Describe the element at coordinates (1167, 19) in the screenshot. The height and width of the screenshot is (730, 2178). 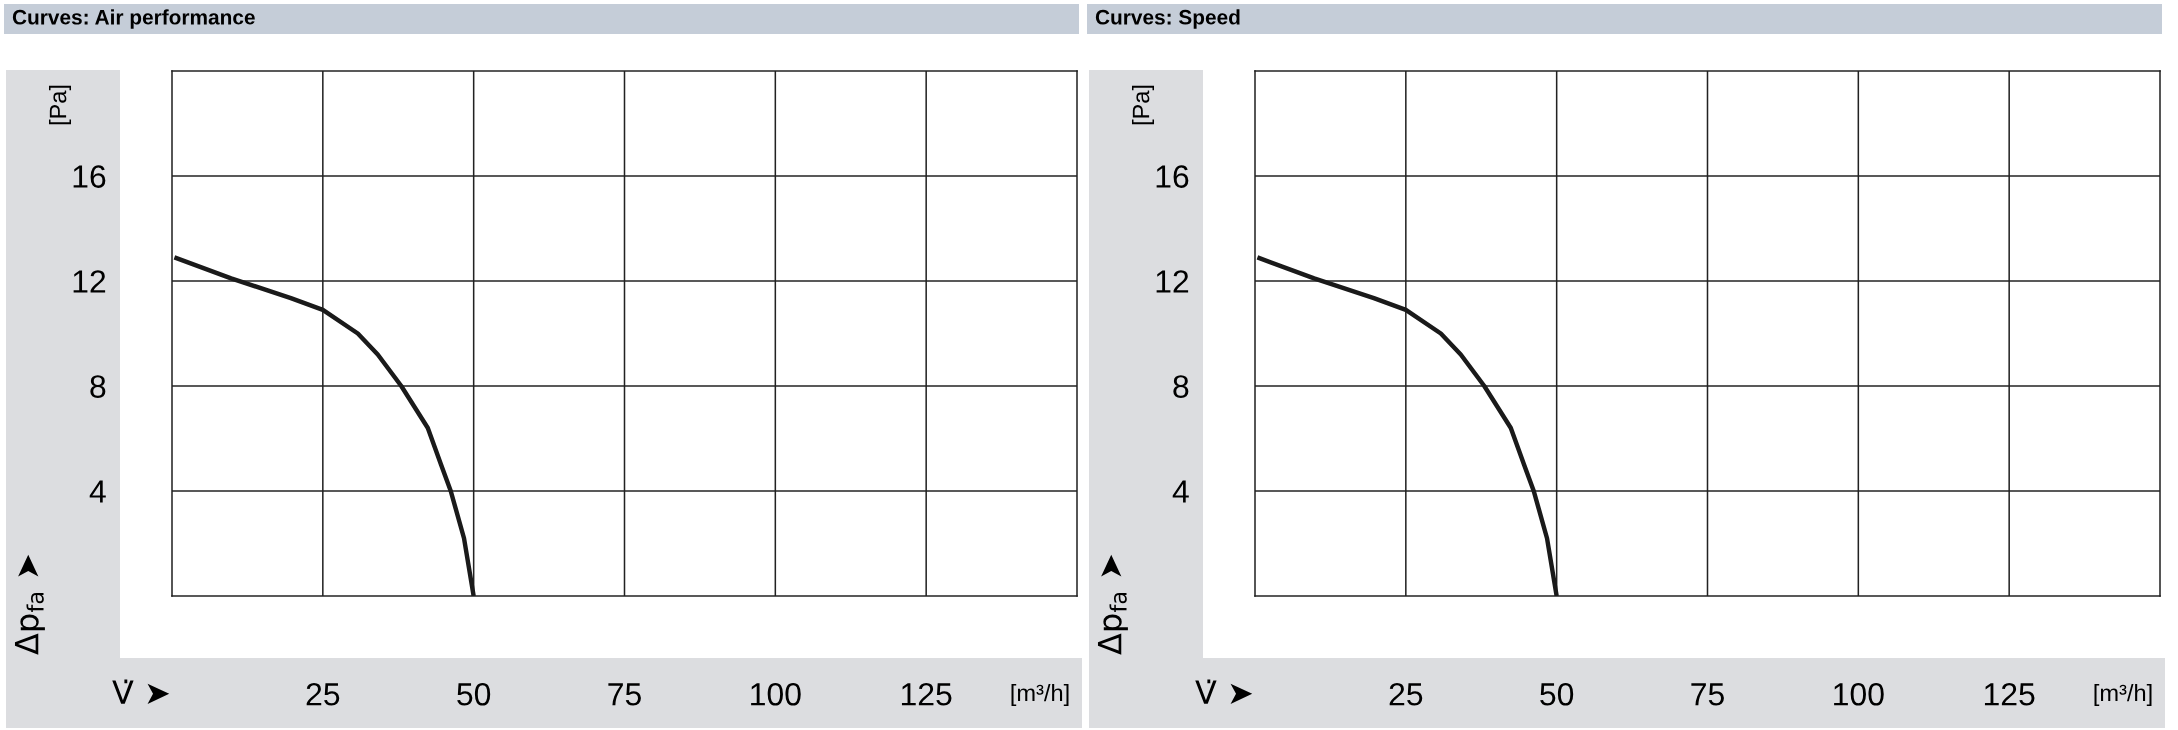
I see `chart-title: Curves: Speed` at that location.